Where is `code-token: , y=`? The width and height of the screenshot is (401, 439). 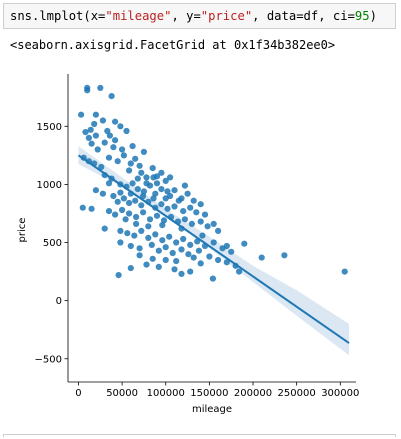
code-token: , y= is located at coordinates (186, 16).